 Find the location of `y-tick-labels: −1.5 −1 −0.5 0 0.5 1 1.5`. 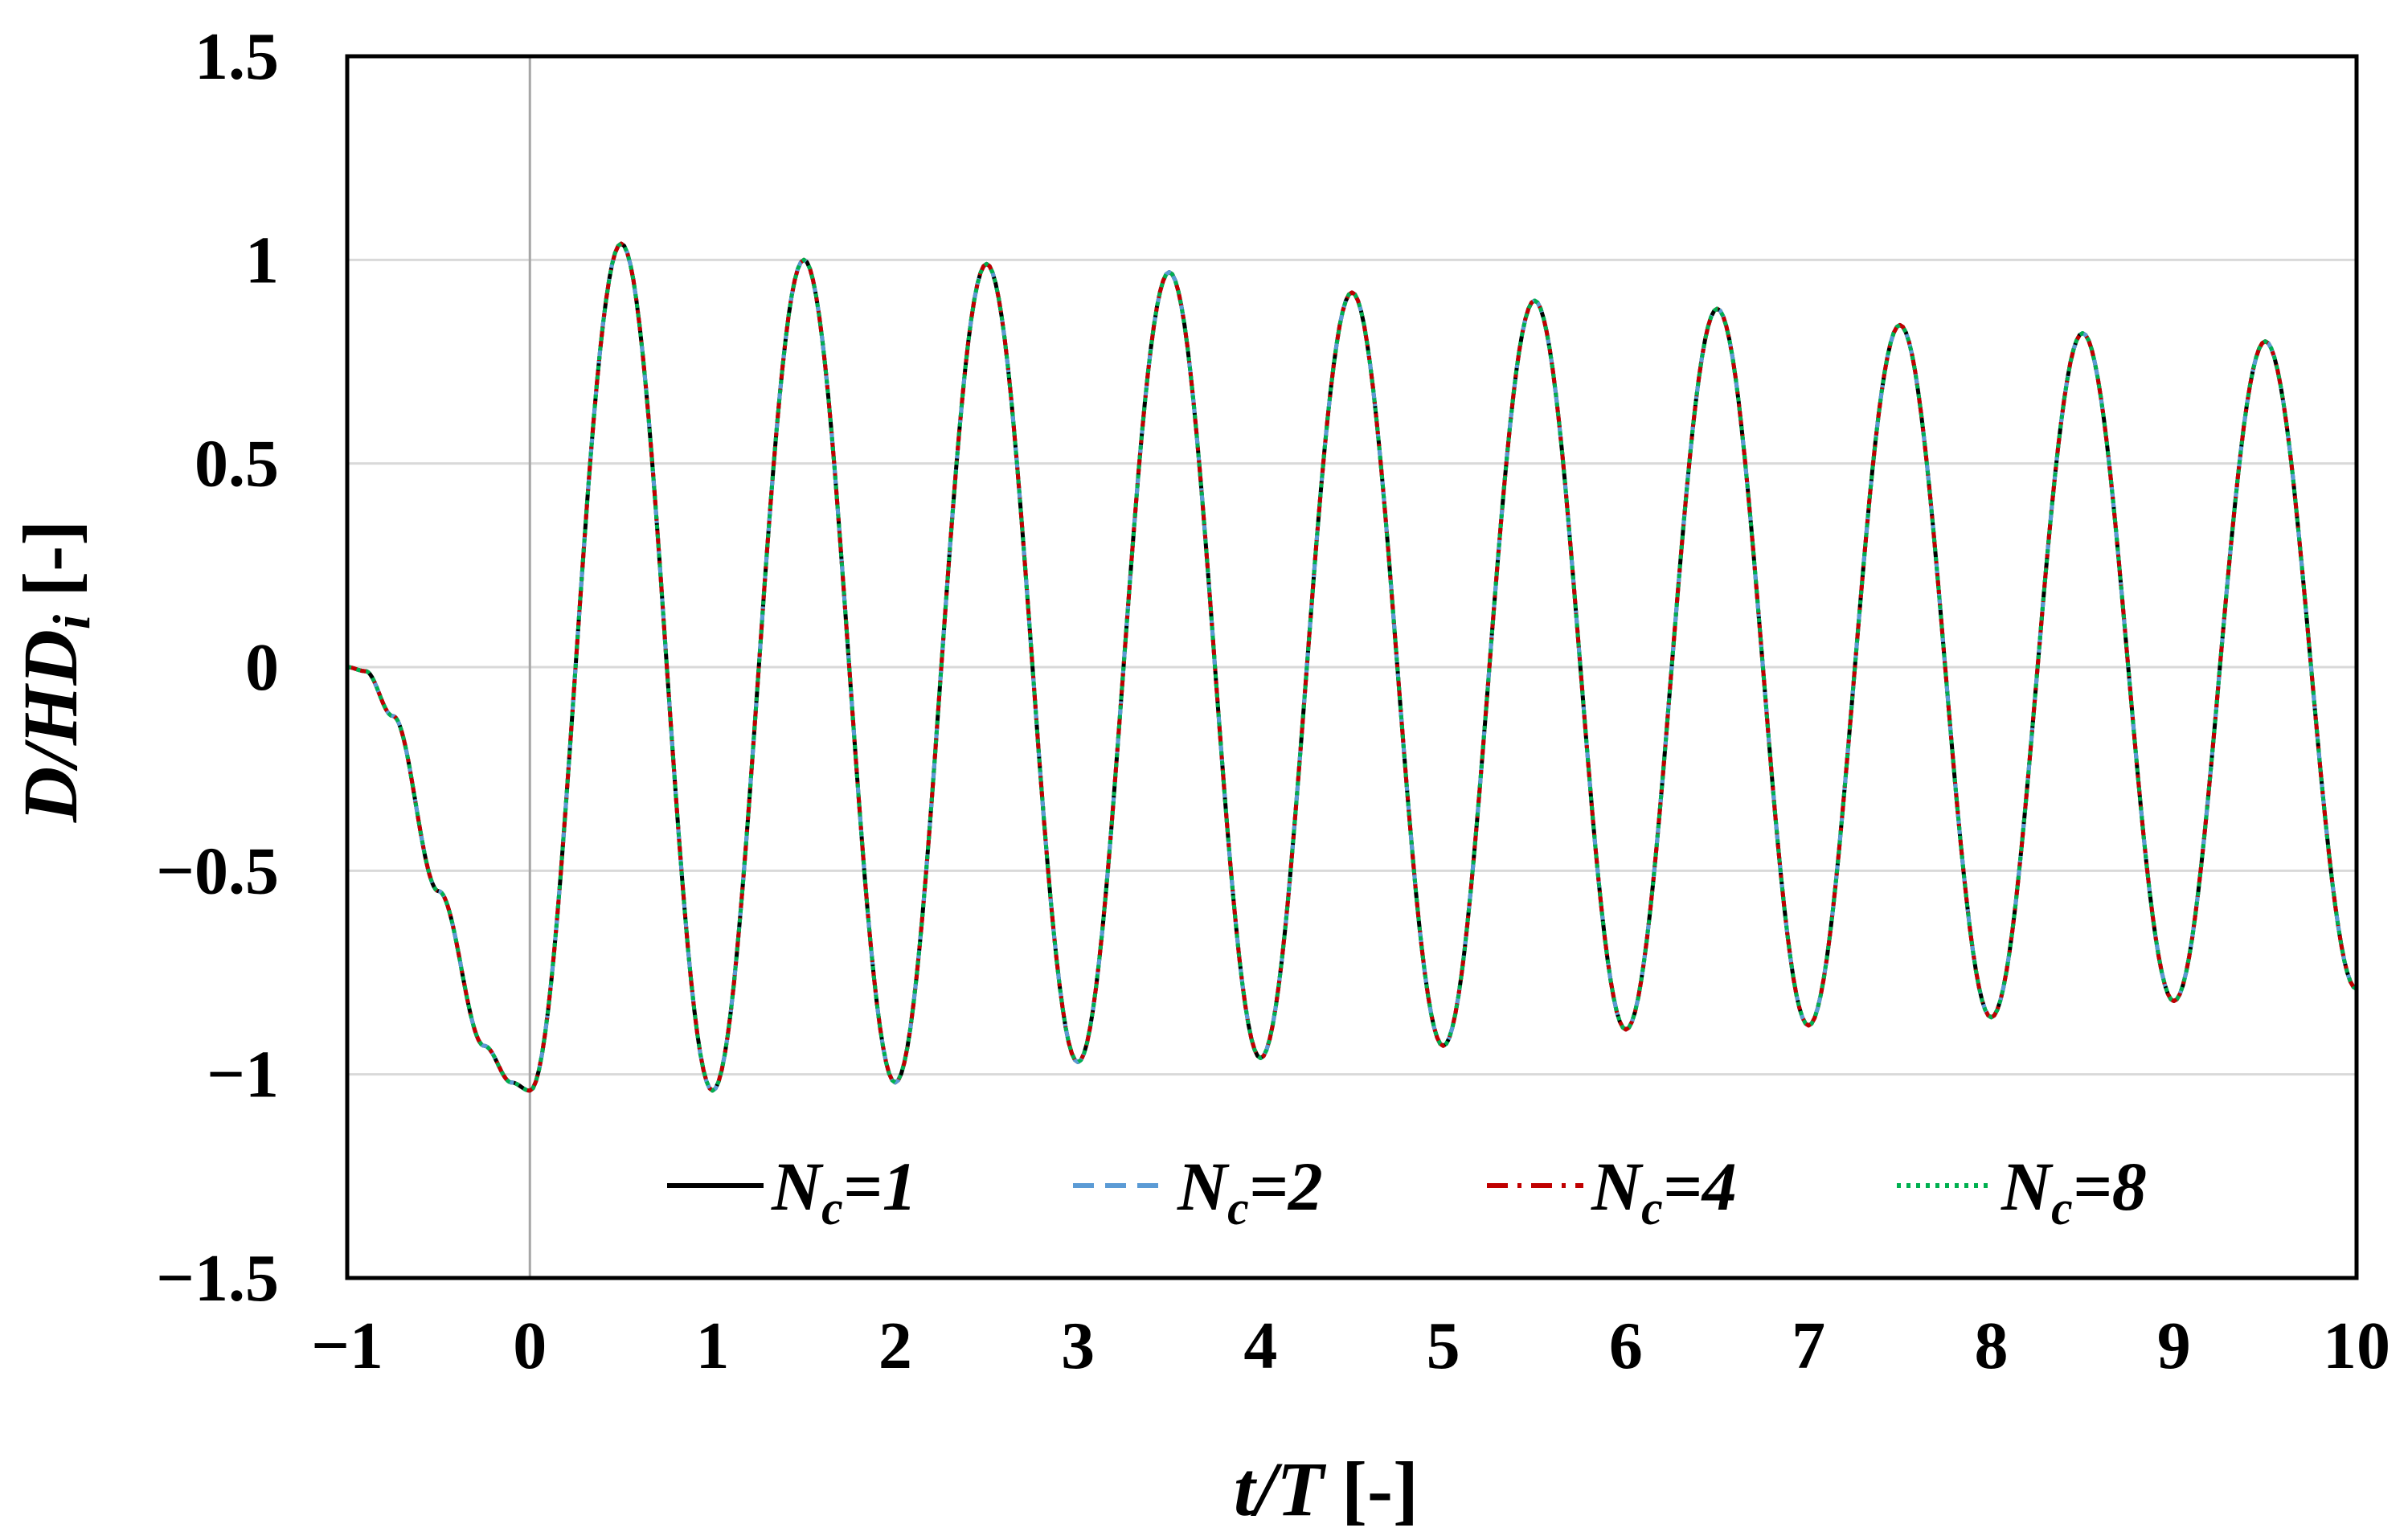

y-tick-labels: −1.5 −1 −0.5 0 0.5 1 1.5 is located at coordinates (217, 668).